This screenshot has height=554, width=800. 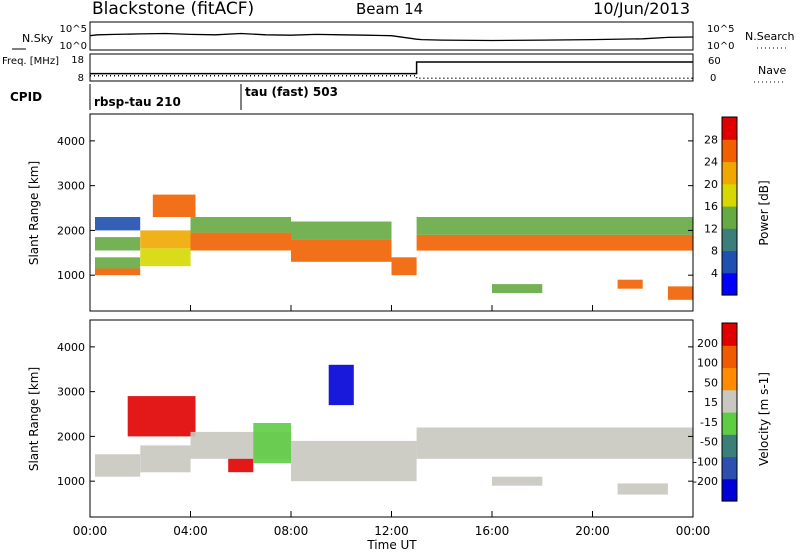 I want to click on noise-panel: N.Sky 10^5 10^0 10^5 10^0 N.Search, so click(x=403, y=36).